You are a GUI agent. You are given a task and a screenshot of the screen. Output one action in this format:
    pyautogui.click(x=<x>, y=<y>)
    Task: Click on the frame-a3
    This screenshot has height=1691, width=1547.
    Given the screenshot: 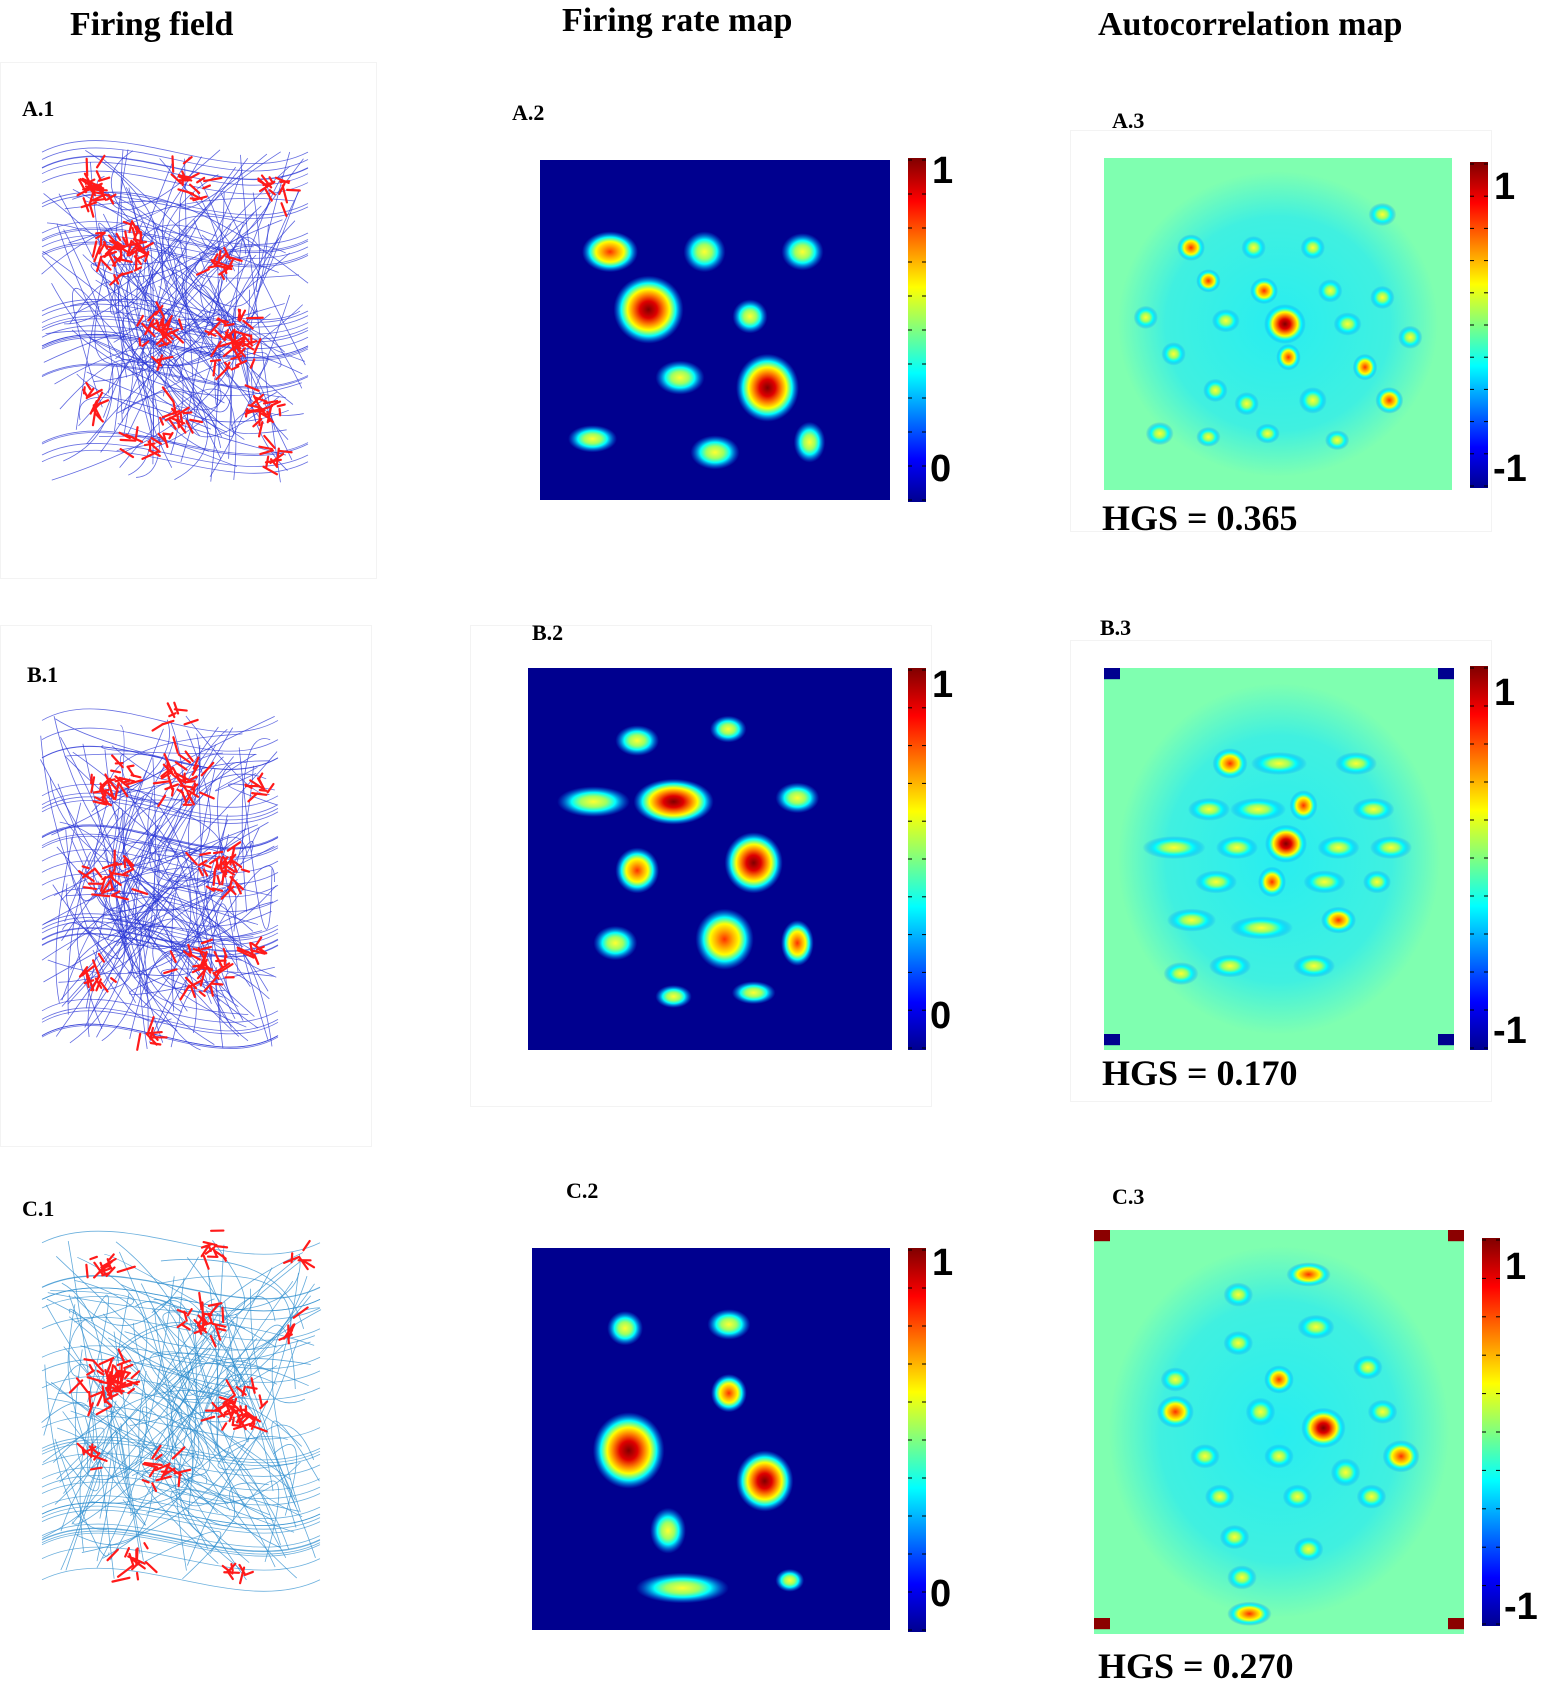 What is the action you would take?
    pyautogui.click(x=1281, y=331)
    